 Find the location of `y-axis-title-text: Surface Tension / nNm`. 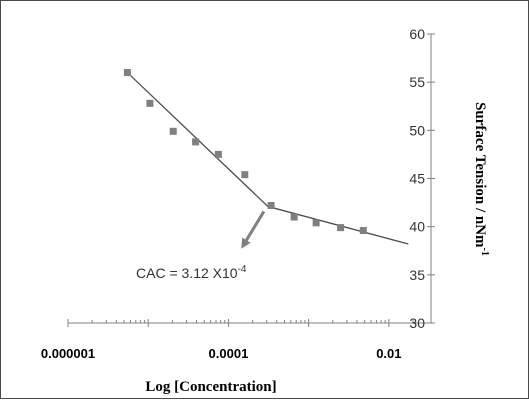

y-axis-title-text: Surface Tension / nNm is located at coordinates (480, 175).